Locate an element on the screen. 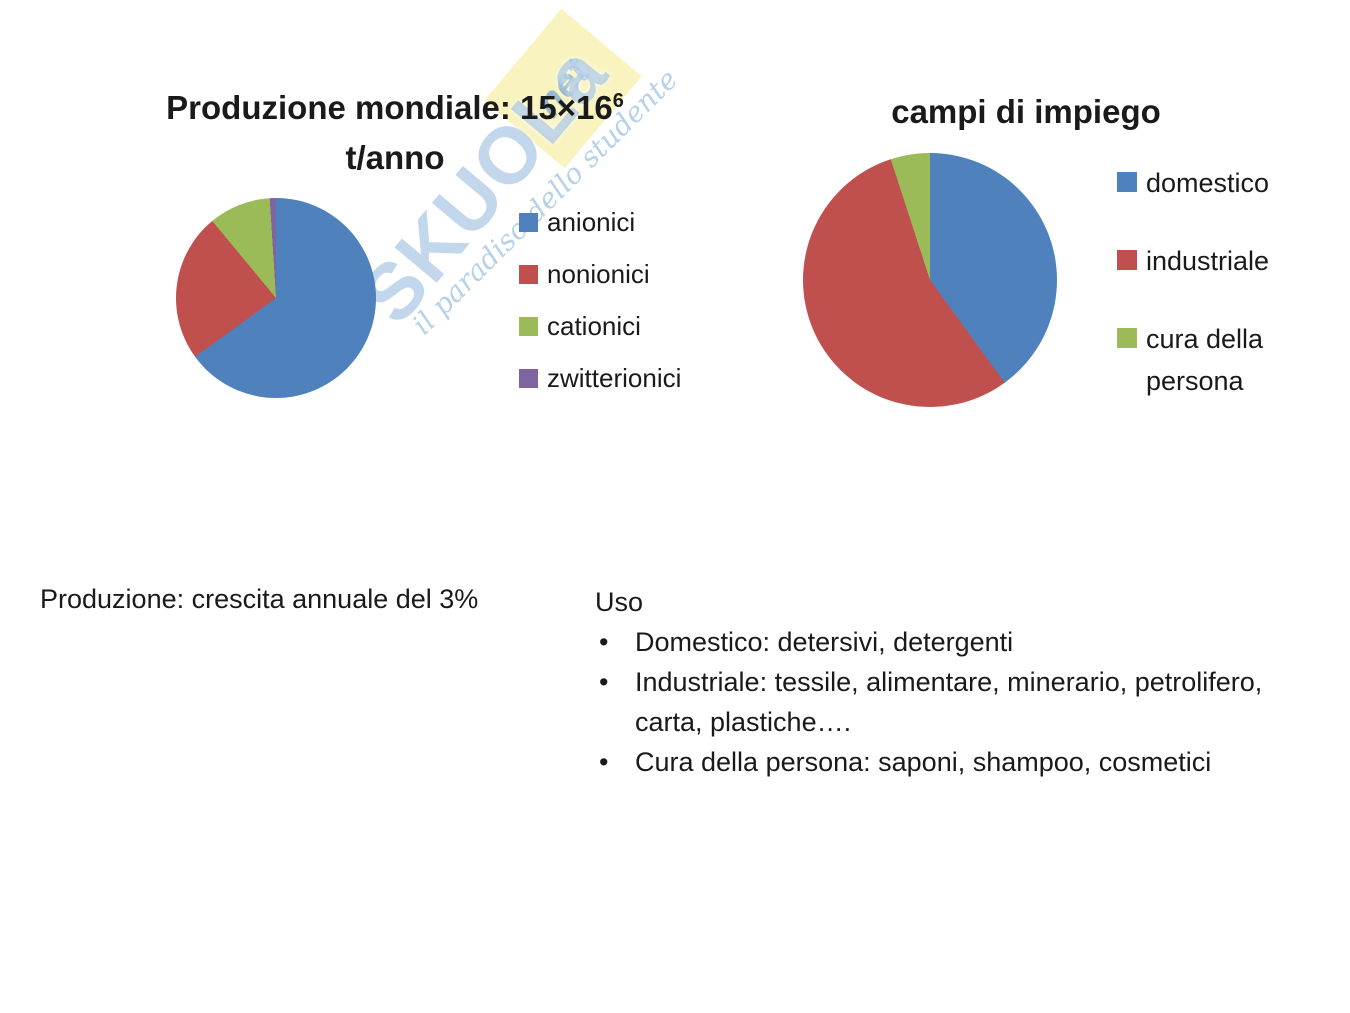 The height and width of the screenshot is (1013, 1350). uso-bullet-domestico: Domestico: detersivi, detergenti is located at coordinates (945, 642).